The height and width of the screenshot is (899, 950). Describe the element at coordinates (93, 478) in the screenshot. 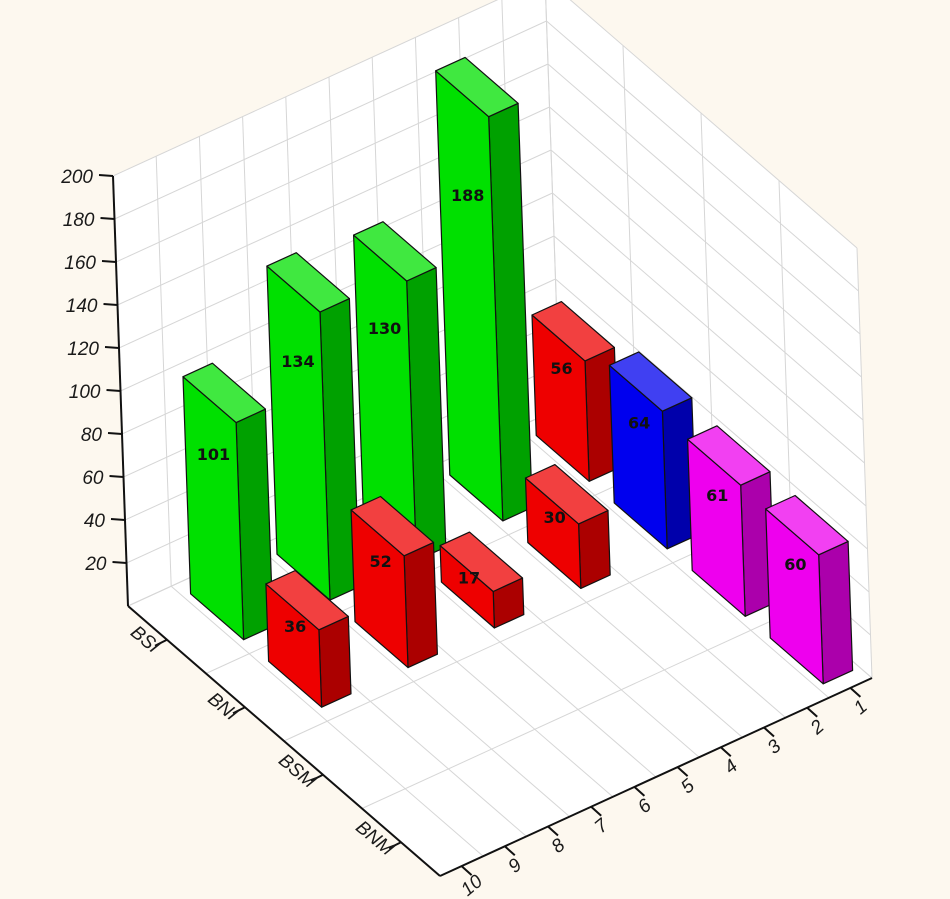

I see `z-tick-label: 60` at that location.